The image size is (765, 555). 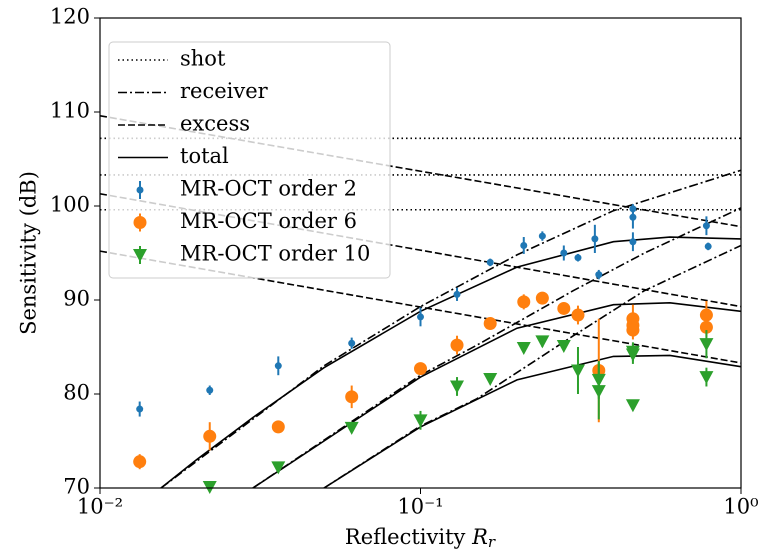 What do you see at coordinates (70, 17) in the screenshot?
I see `y-tick-label: 120` at bounding box center [70, 17].